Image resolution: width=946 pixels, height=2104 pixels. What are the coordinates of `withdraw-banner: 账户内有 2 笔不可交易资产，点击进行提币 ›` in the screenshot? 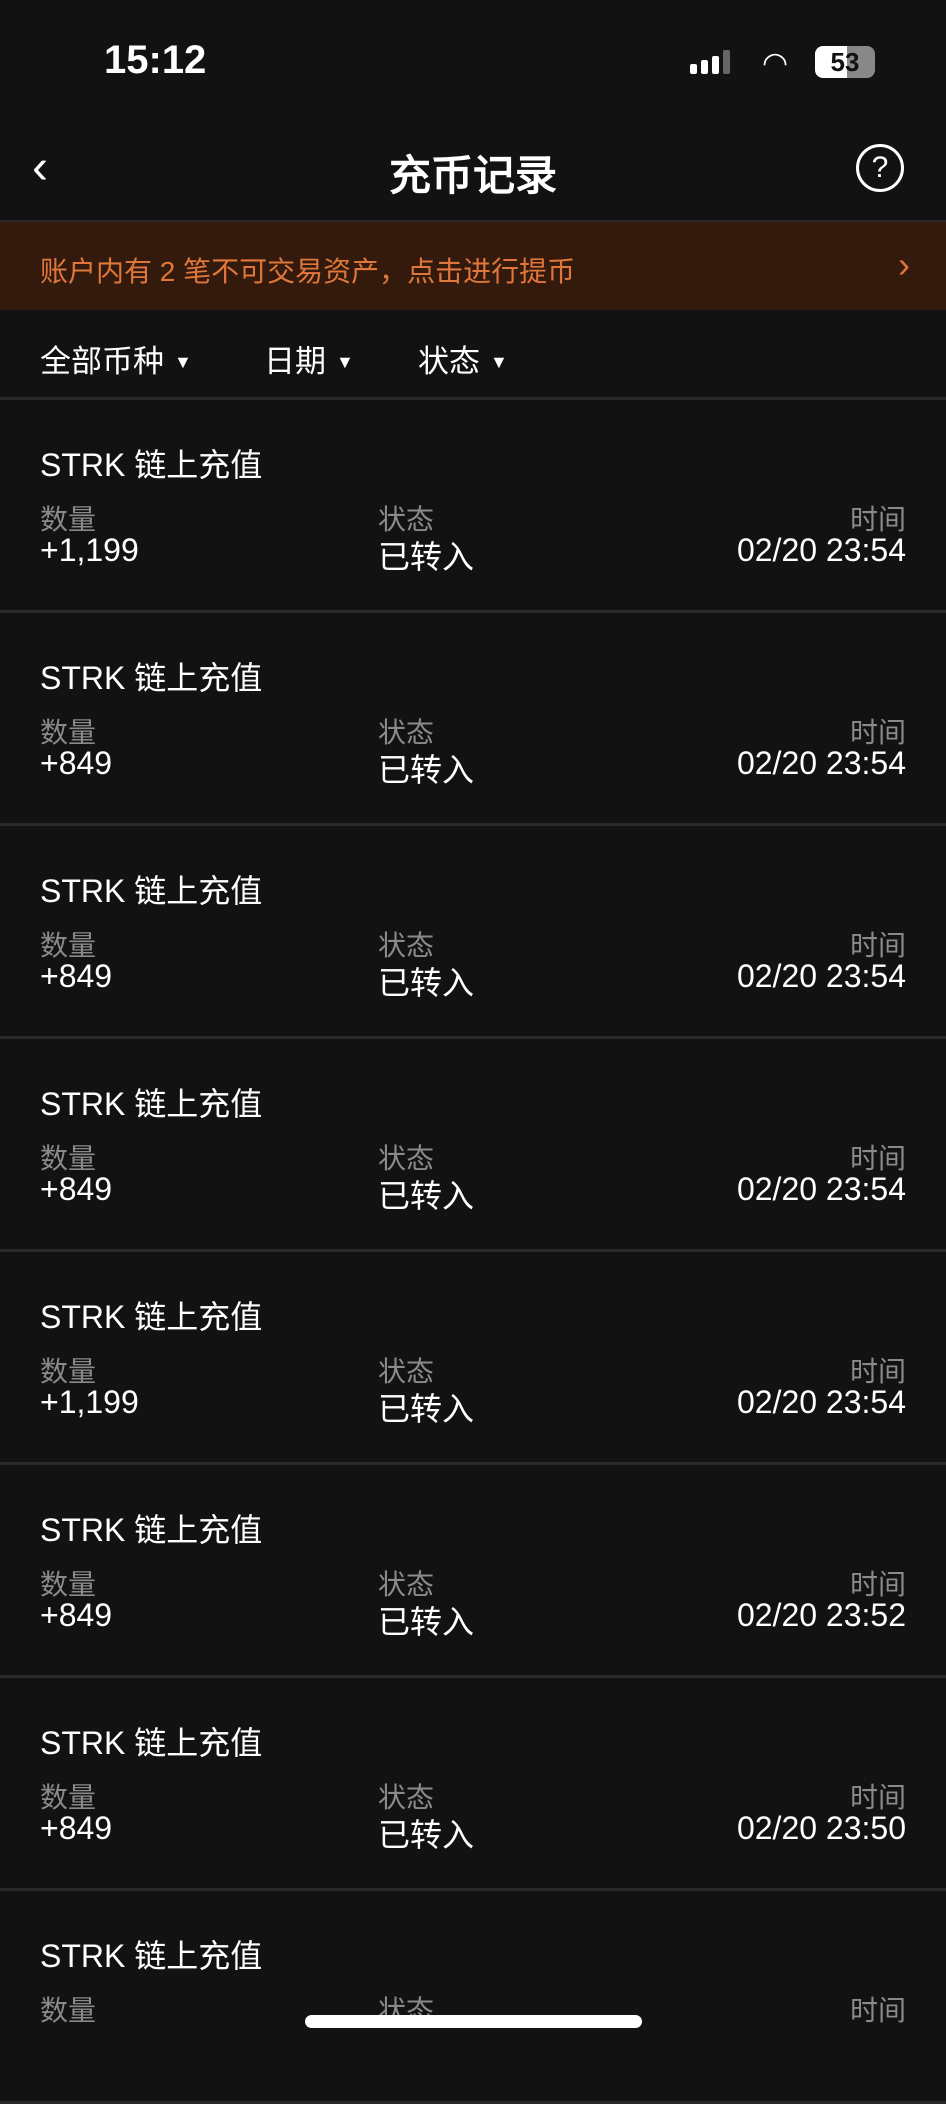 It's located at (473, 265).